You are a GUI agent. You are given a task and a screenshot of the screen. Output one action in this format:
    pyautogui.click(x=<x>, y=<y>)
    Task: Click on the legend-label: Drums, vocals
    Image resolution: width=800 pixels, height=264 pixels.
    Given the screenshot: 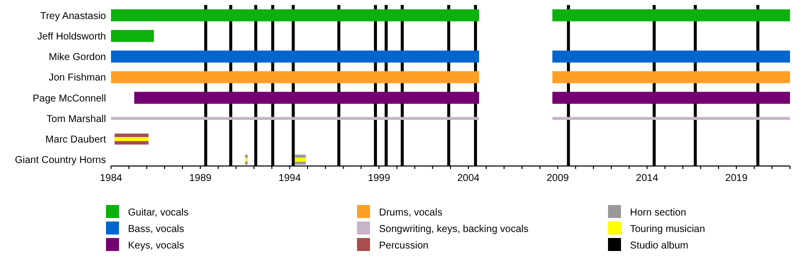 What is the action you would take?
    pyautogui.click(x=410, y=213)
    